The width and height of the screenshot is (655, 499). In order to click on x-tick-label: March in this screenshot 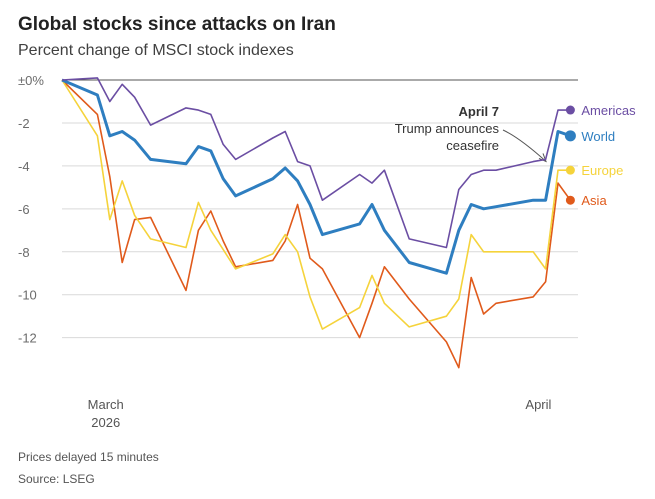, I will do `click(106, 404)`.